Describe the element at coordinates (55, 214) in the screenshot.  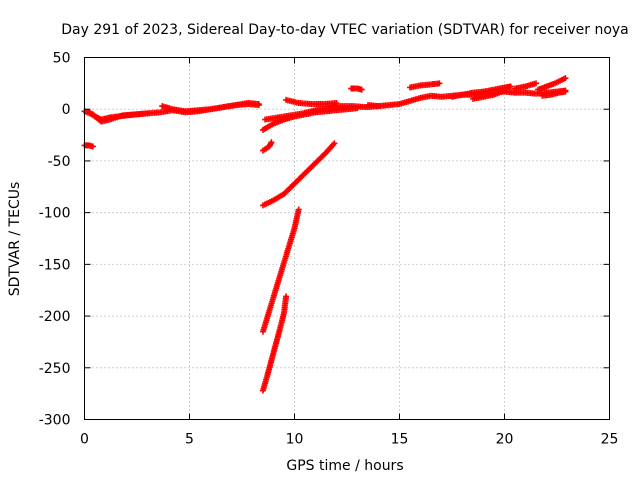
I see `y-tick-label: -100` at that location.